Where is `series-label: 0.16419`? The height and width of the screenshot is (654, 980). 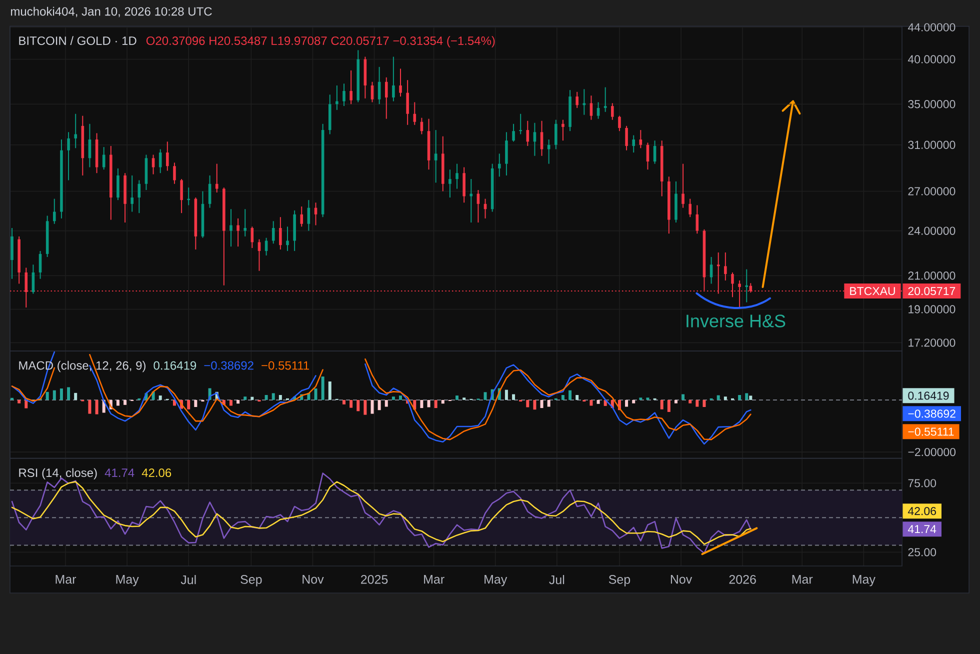 series-label: 0.16419 is located at coordinates (175, 365).